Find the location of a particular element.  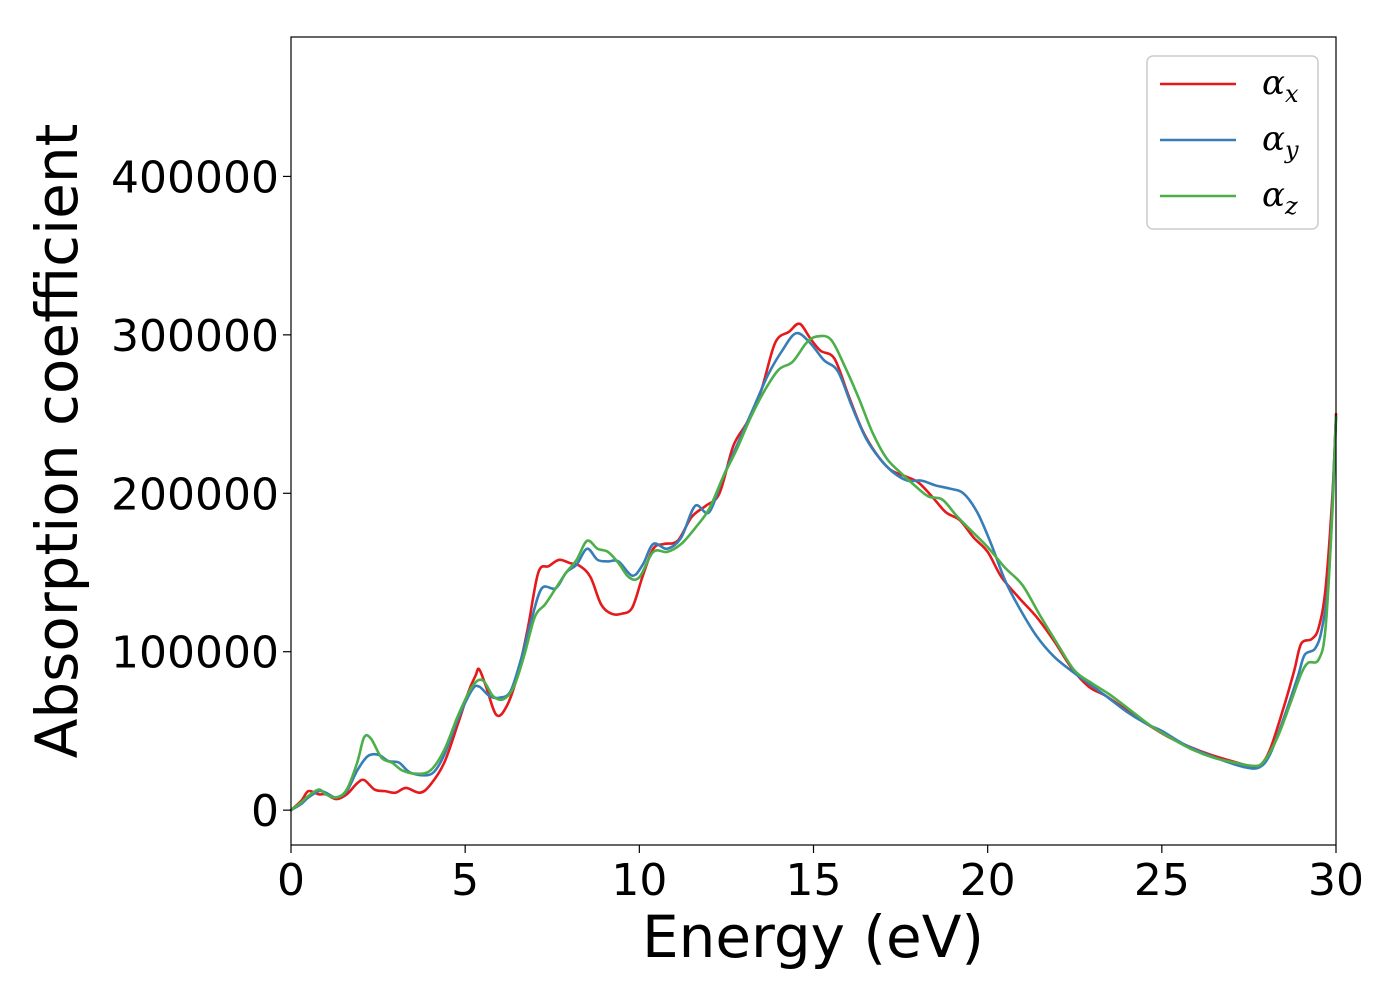

y-tick-label: 400000 is located at coordinates (195, 177).